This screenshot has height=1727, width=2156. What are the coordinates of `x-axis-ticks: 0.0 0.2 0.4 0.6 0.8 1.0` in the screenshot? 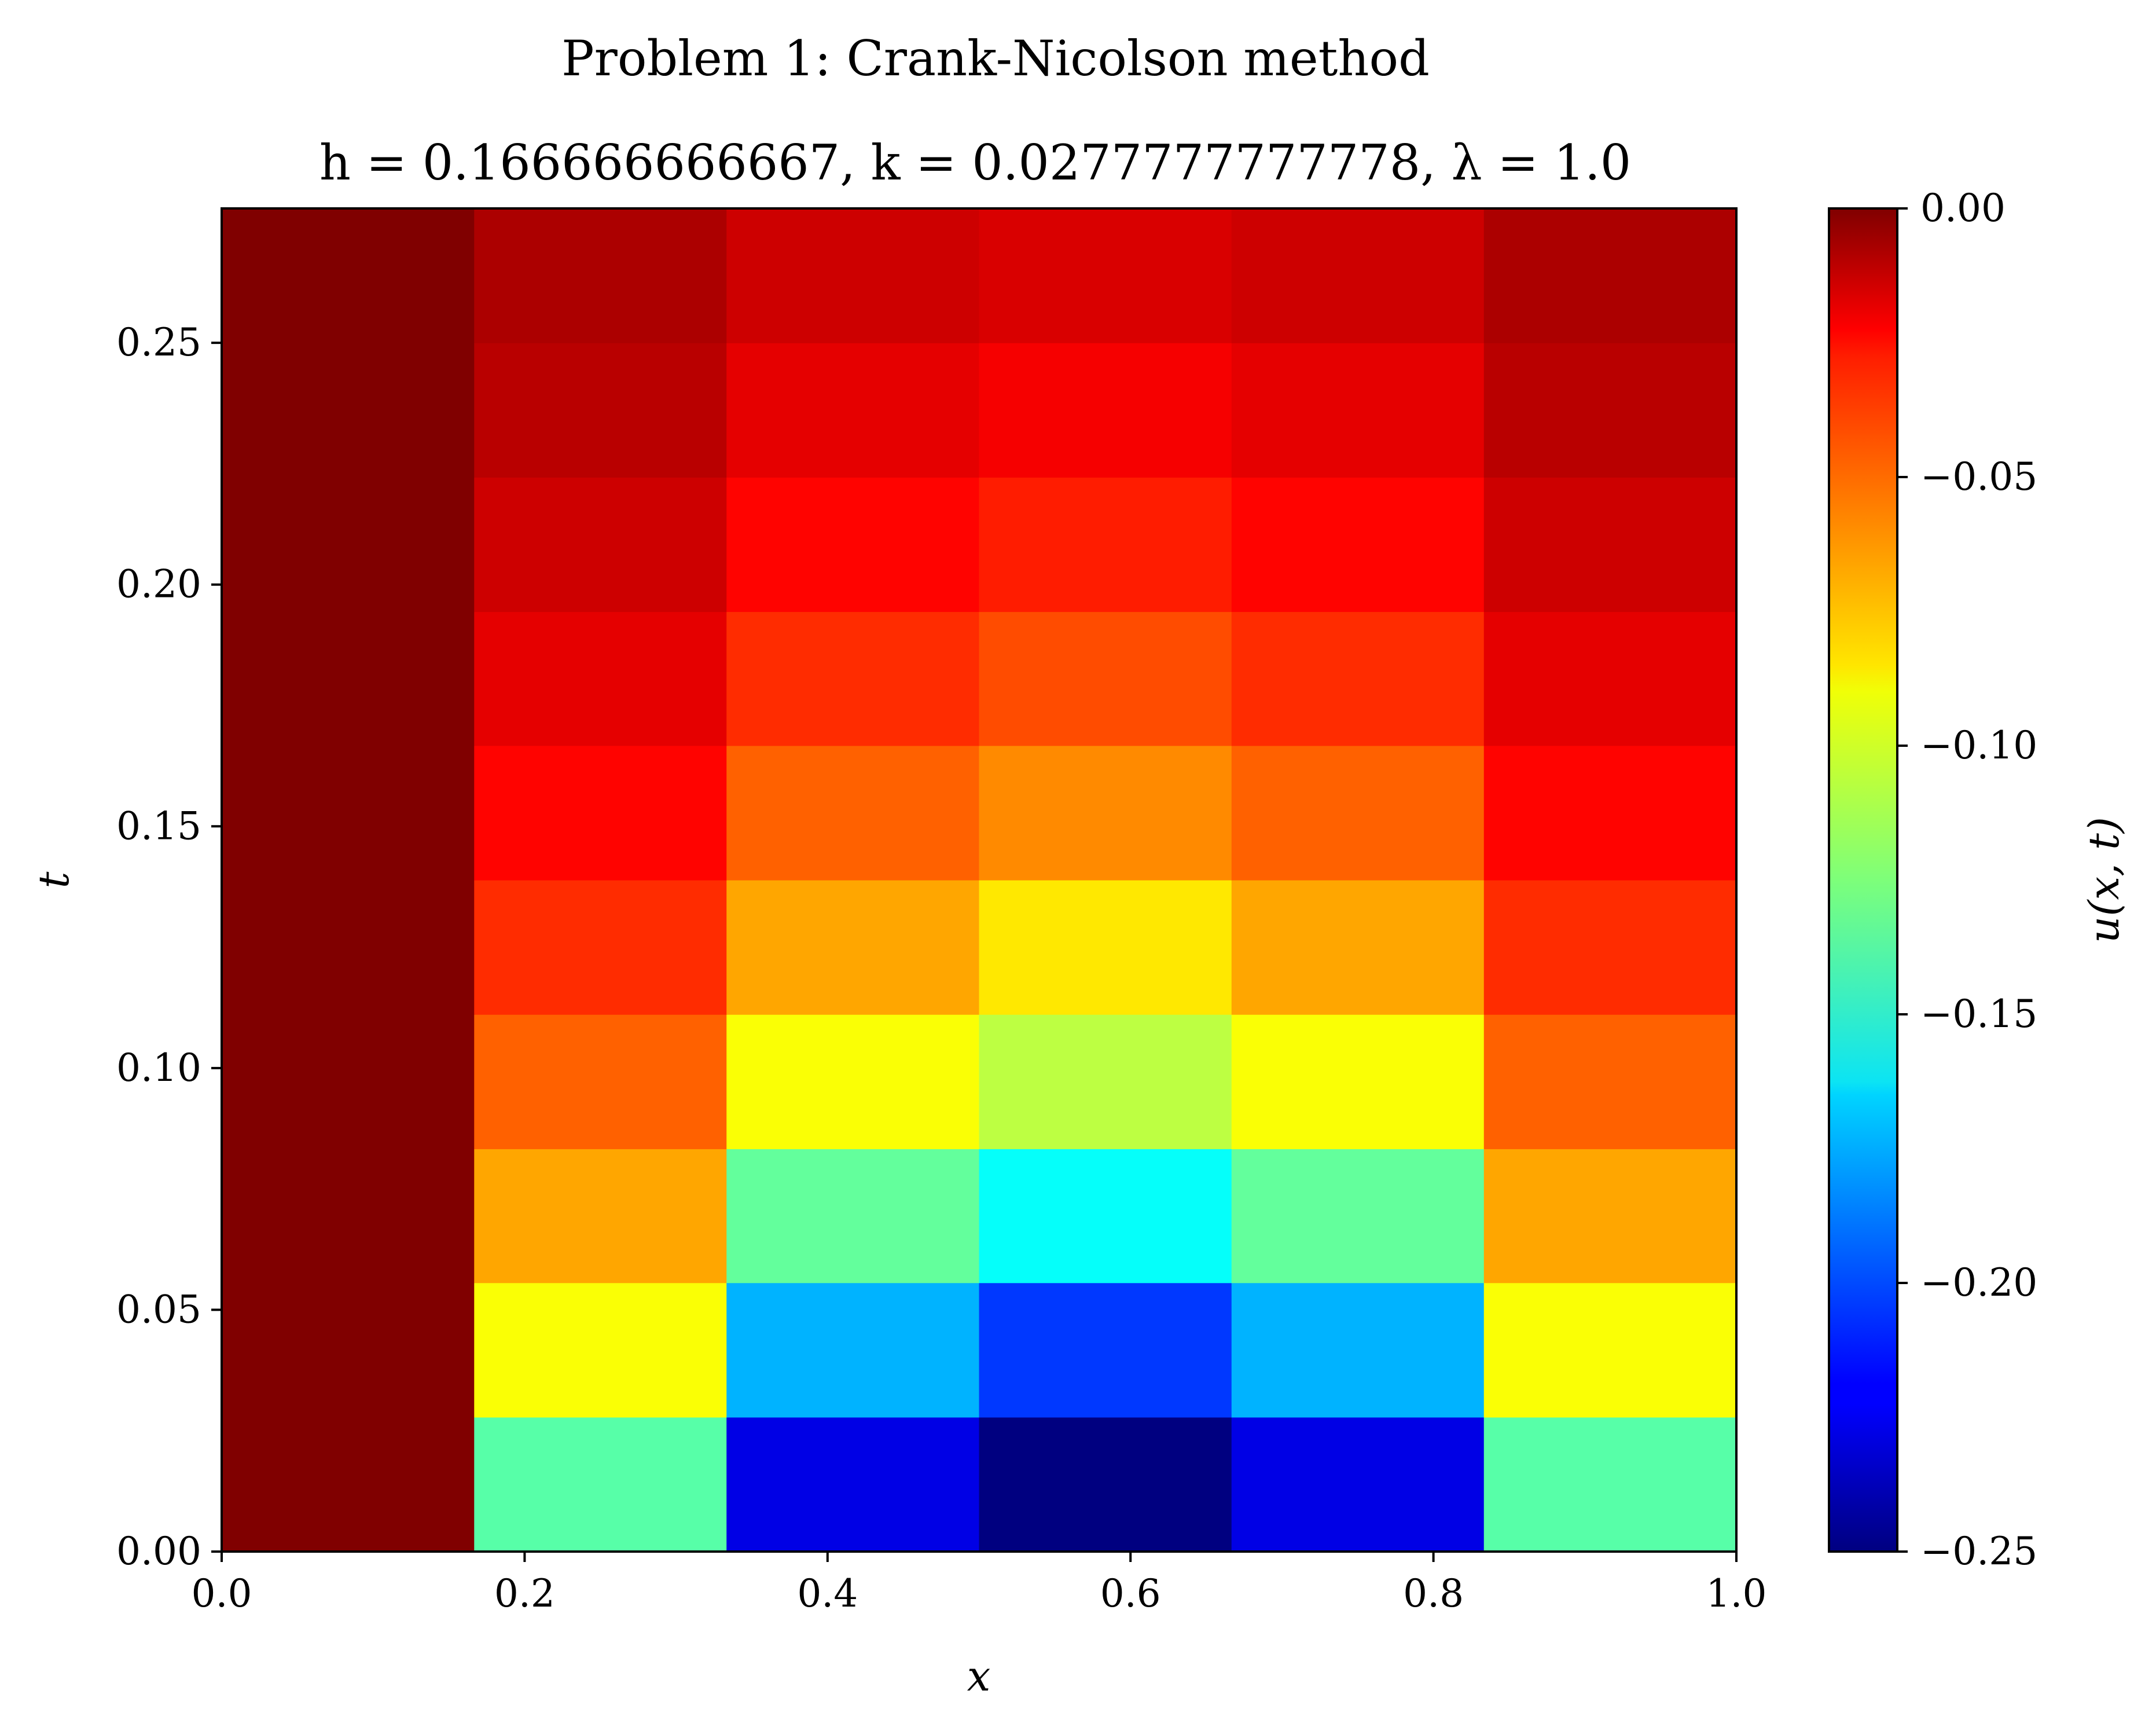 It's located at (980, 1584).